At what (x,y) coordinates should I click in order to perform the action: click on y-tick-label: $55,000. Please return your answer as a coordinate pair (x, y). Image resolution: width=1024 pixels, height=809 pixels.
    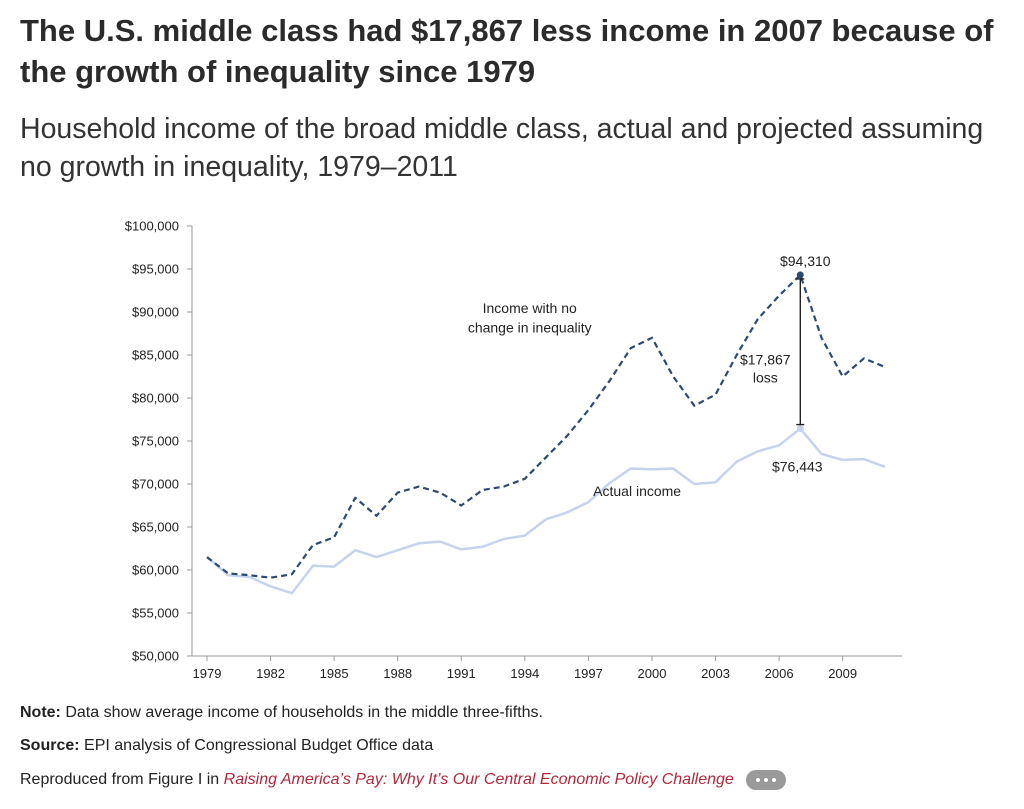
    Looking at the image, I should click on (155, 613).